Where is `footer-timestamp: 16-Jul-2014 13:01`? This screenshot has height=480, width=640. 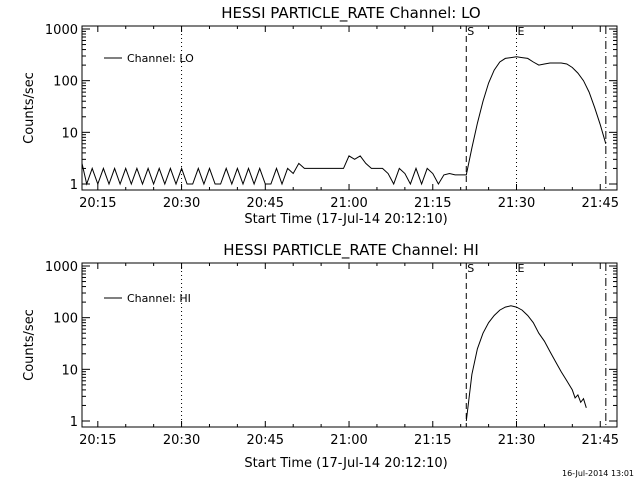
footer-timestamp: 16-Jul-2014 13:01 is located at coordinates (598, 473).